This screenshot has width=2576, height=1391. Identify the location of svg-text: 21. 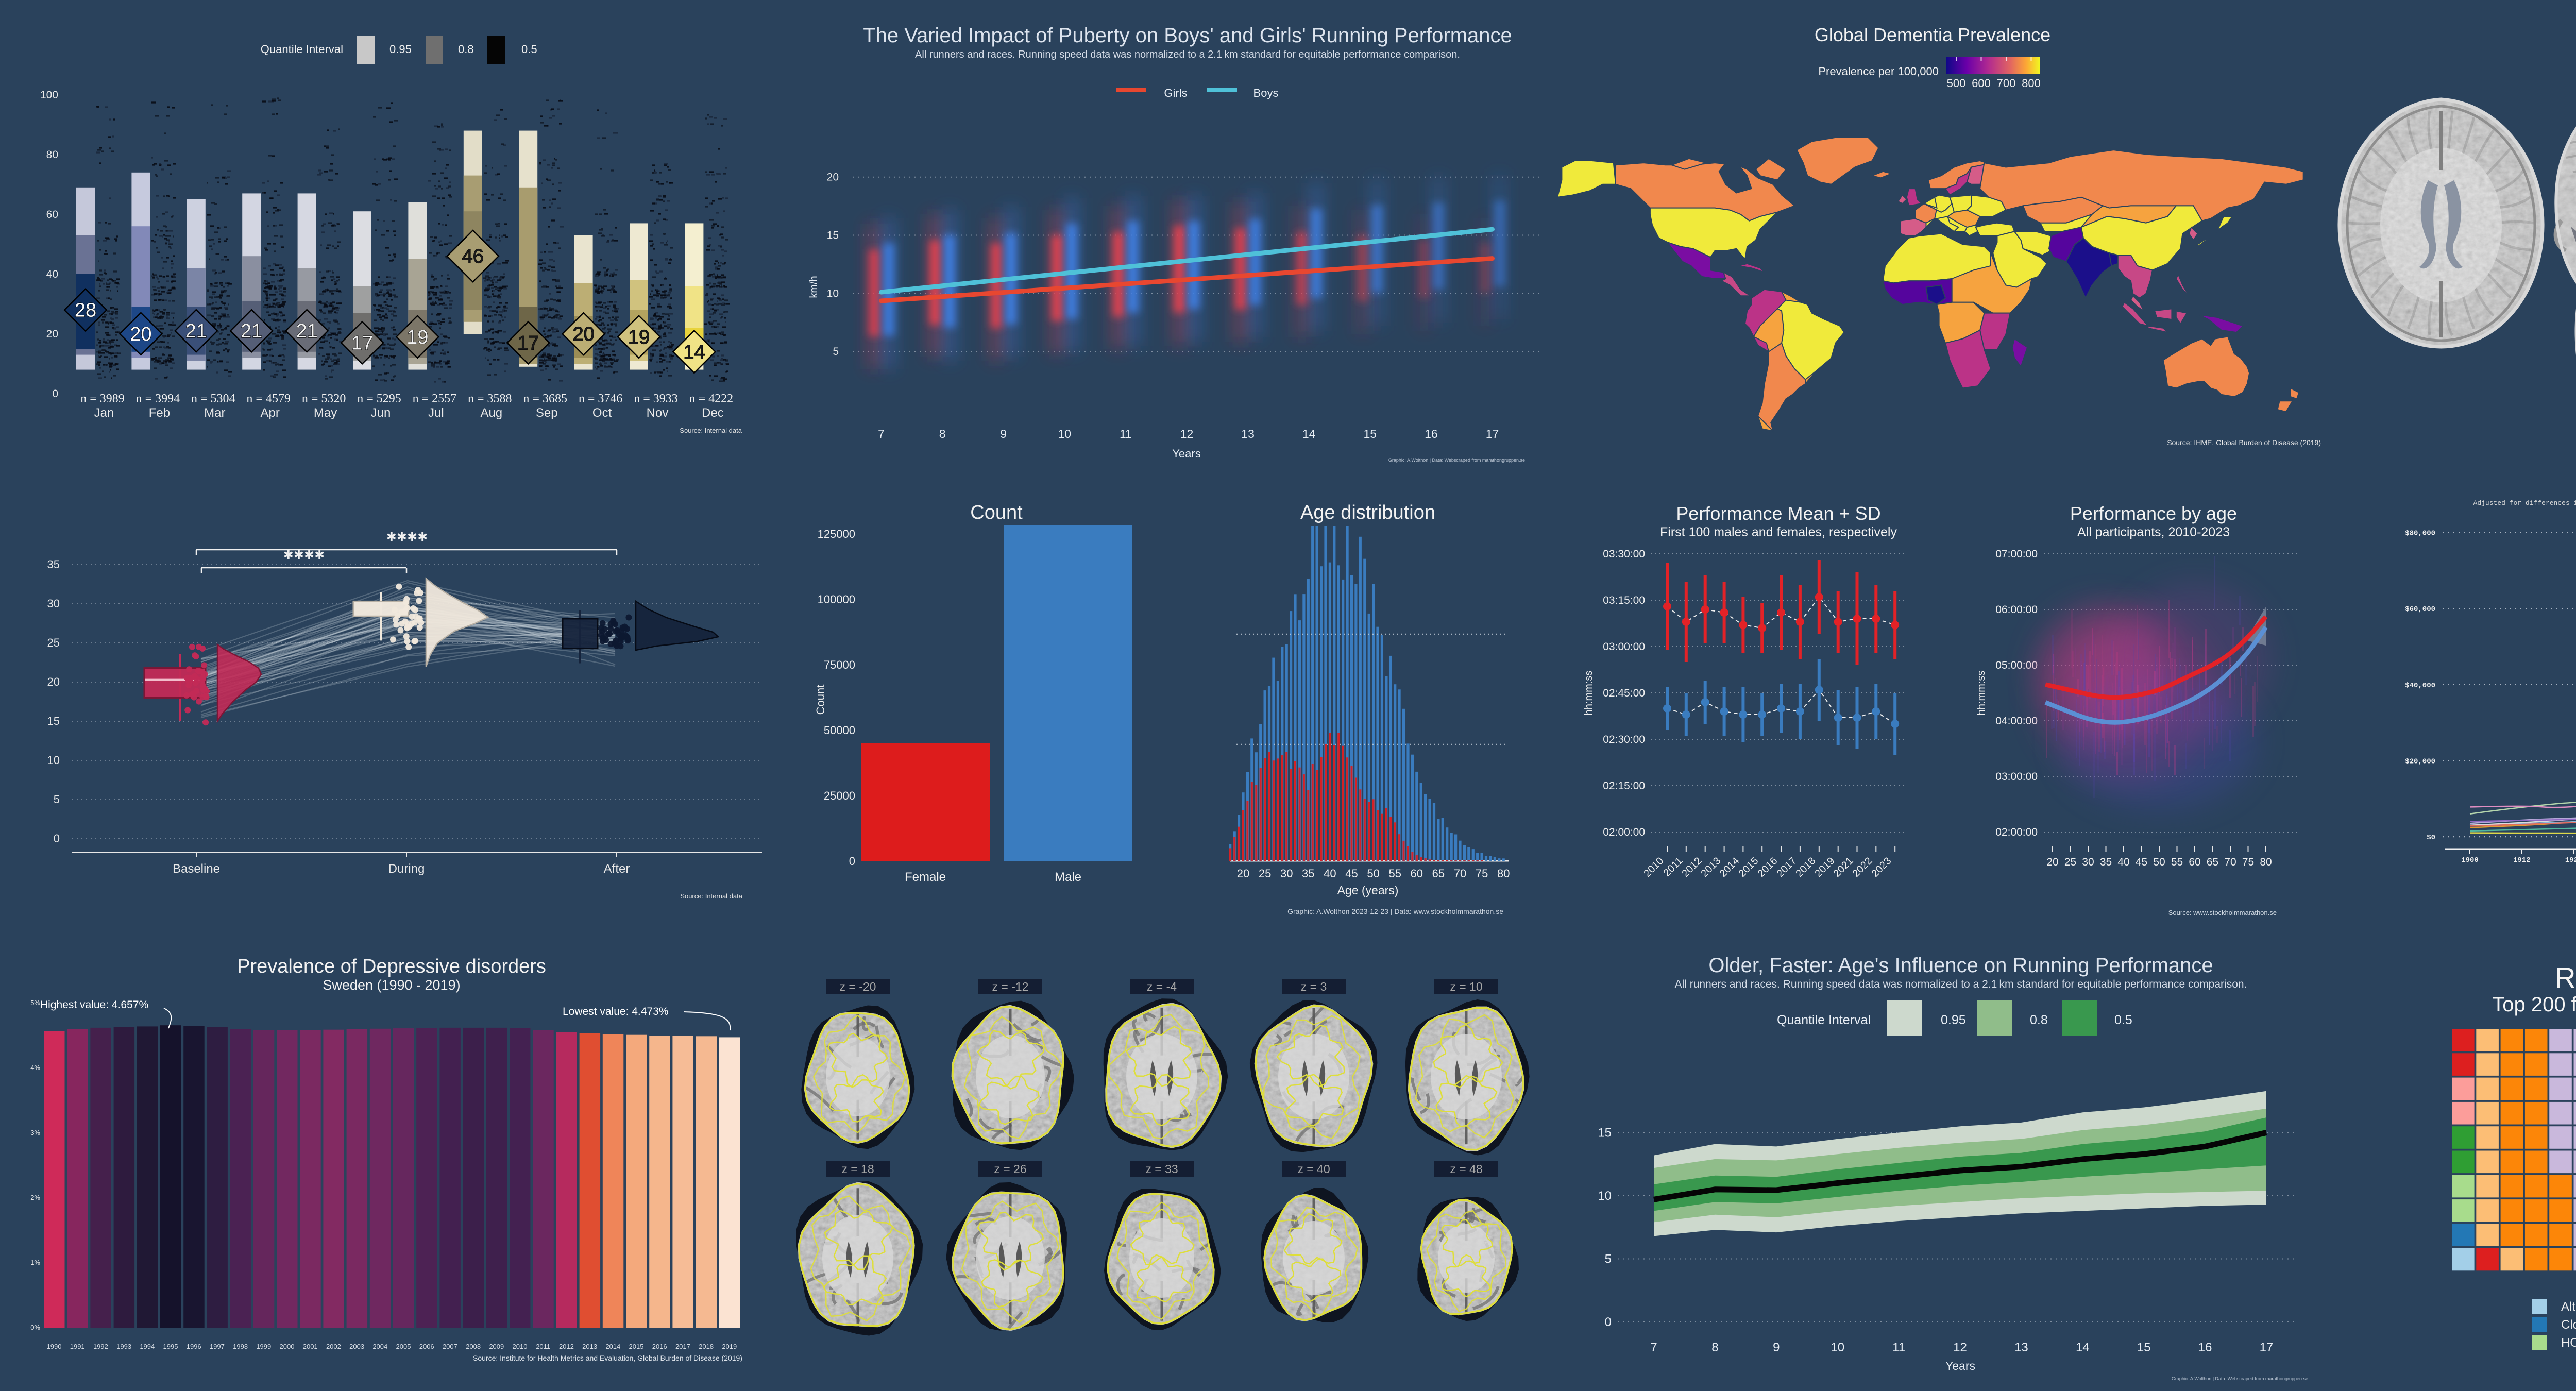
(196, 331).